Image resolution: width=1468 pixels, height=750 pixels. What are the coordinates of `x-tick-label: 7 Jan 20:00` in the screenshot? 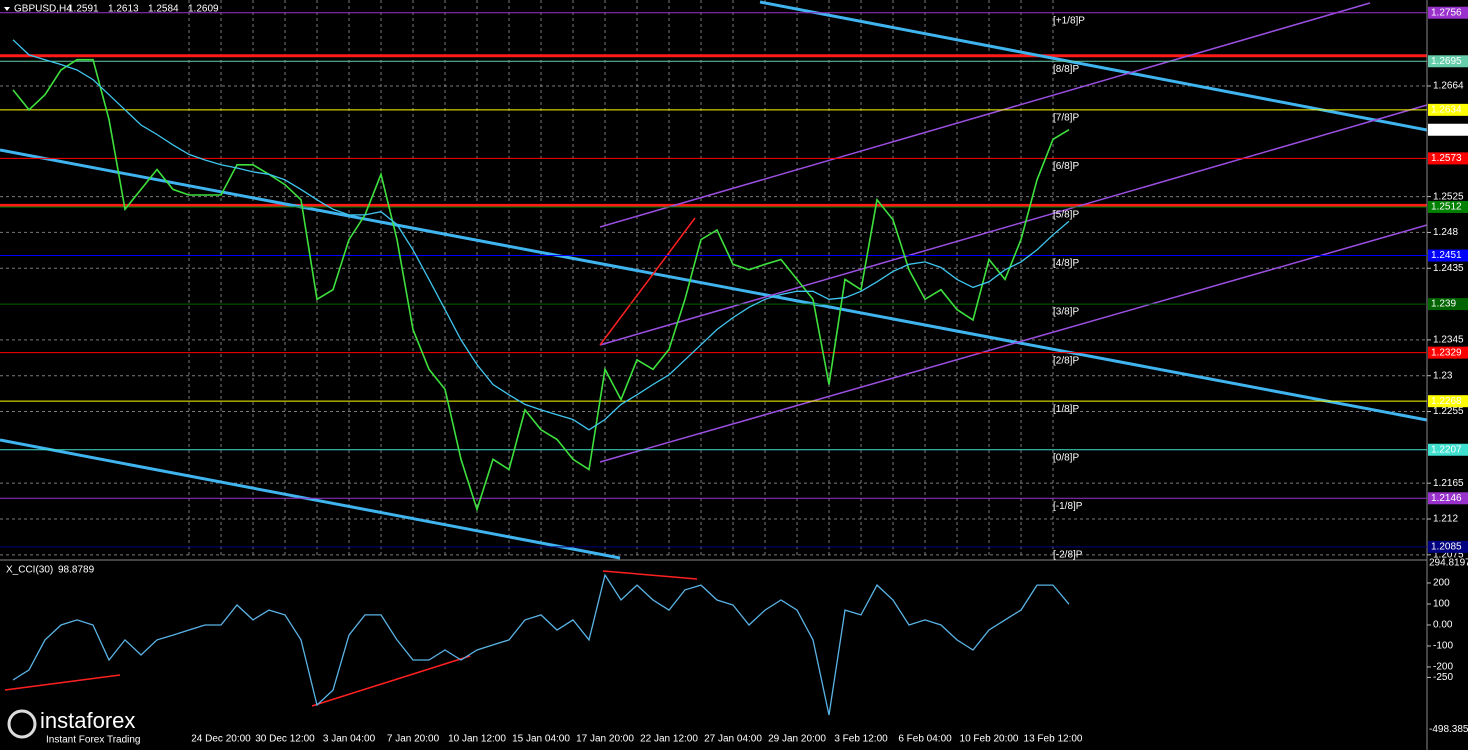 It's located at (413, 739).